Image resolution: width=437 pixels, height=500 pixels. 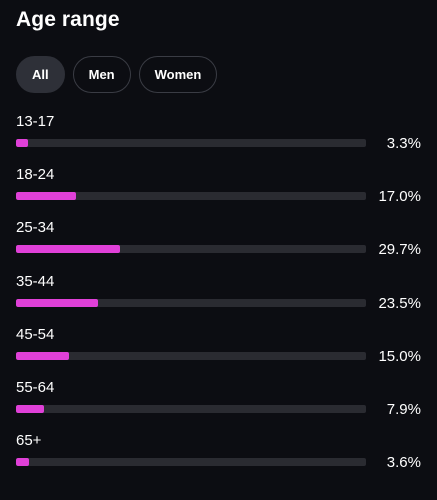 What do you see at coordinates (399, 356) in the screenshot?
I see `age-range-percent: 15.0%` at bounding box center [399, 356].